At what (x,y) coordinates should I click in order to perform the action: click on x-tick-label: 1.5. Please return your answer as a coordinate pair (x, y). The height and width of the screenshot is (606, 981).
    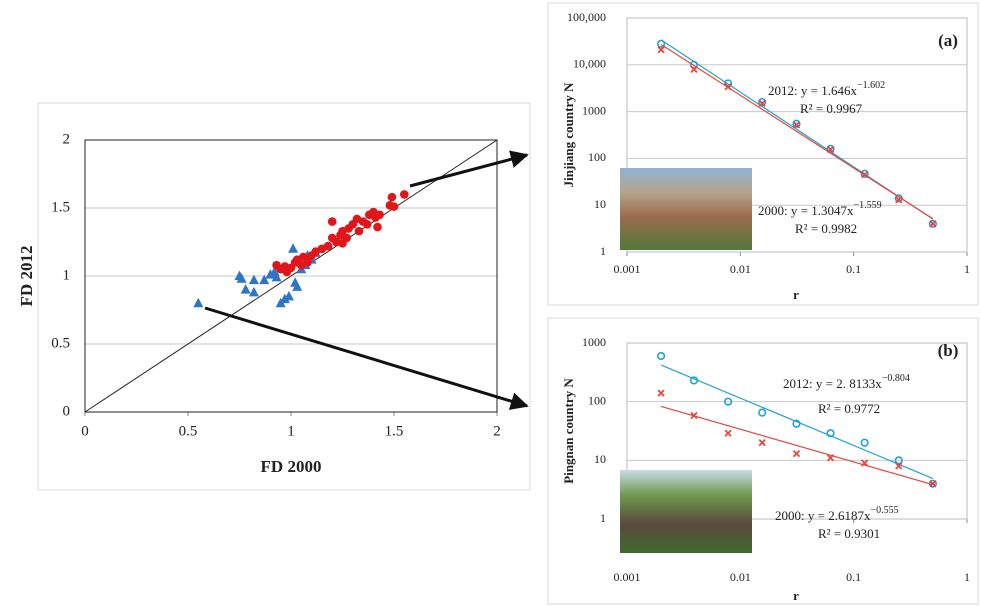
    Looking at the image, I should click on (394, 431).